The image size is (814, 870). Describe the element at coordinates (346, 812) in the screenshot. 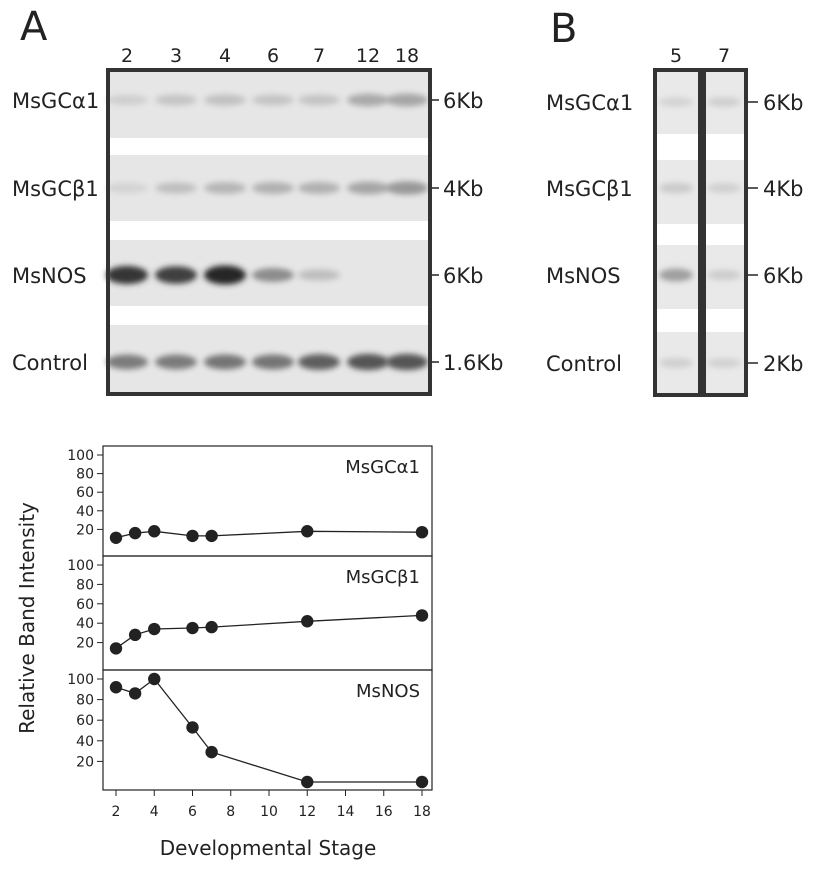

I see `x-tick-label: 14` at that location.